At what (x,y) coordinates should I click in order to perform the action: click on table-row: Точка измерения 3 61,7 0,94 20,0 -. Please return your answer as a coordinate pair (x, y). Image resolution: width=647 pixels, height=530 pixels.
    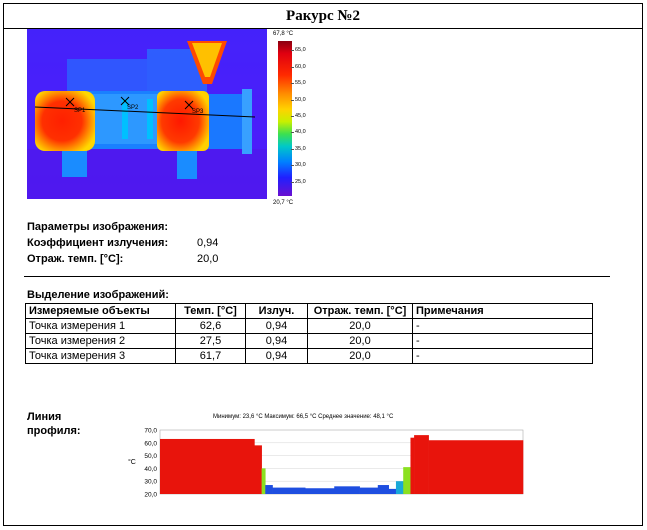
    Looking at the image, I should click on (309, 356).